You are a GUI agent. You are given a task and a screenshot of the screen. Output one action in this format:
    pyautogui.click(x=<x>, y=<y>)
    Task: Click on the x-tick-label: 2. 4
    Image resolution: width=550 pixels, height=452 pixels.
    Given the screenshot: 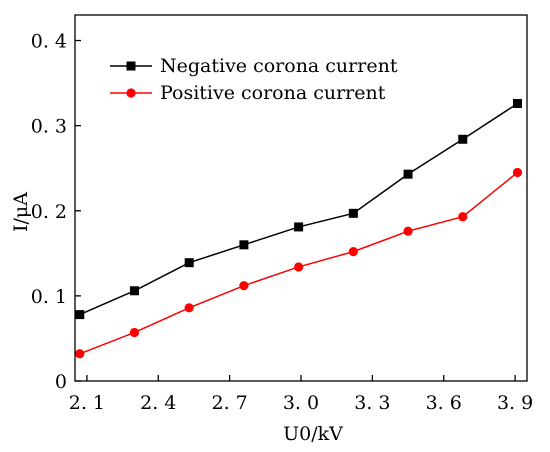 What is the action you would take?
    pyautogui.click(x=158, y=403)
    